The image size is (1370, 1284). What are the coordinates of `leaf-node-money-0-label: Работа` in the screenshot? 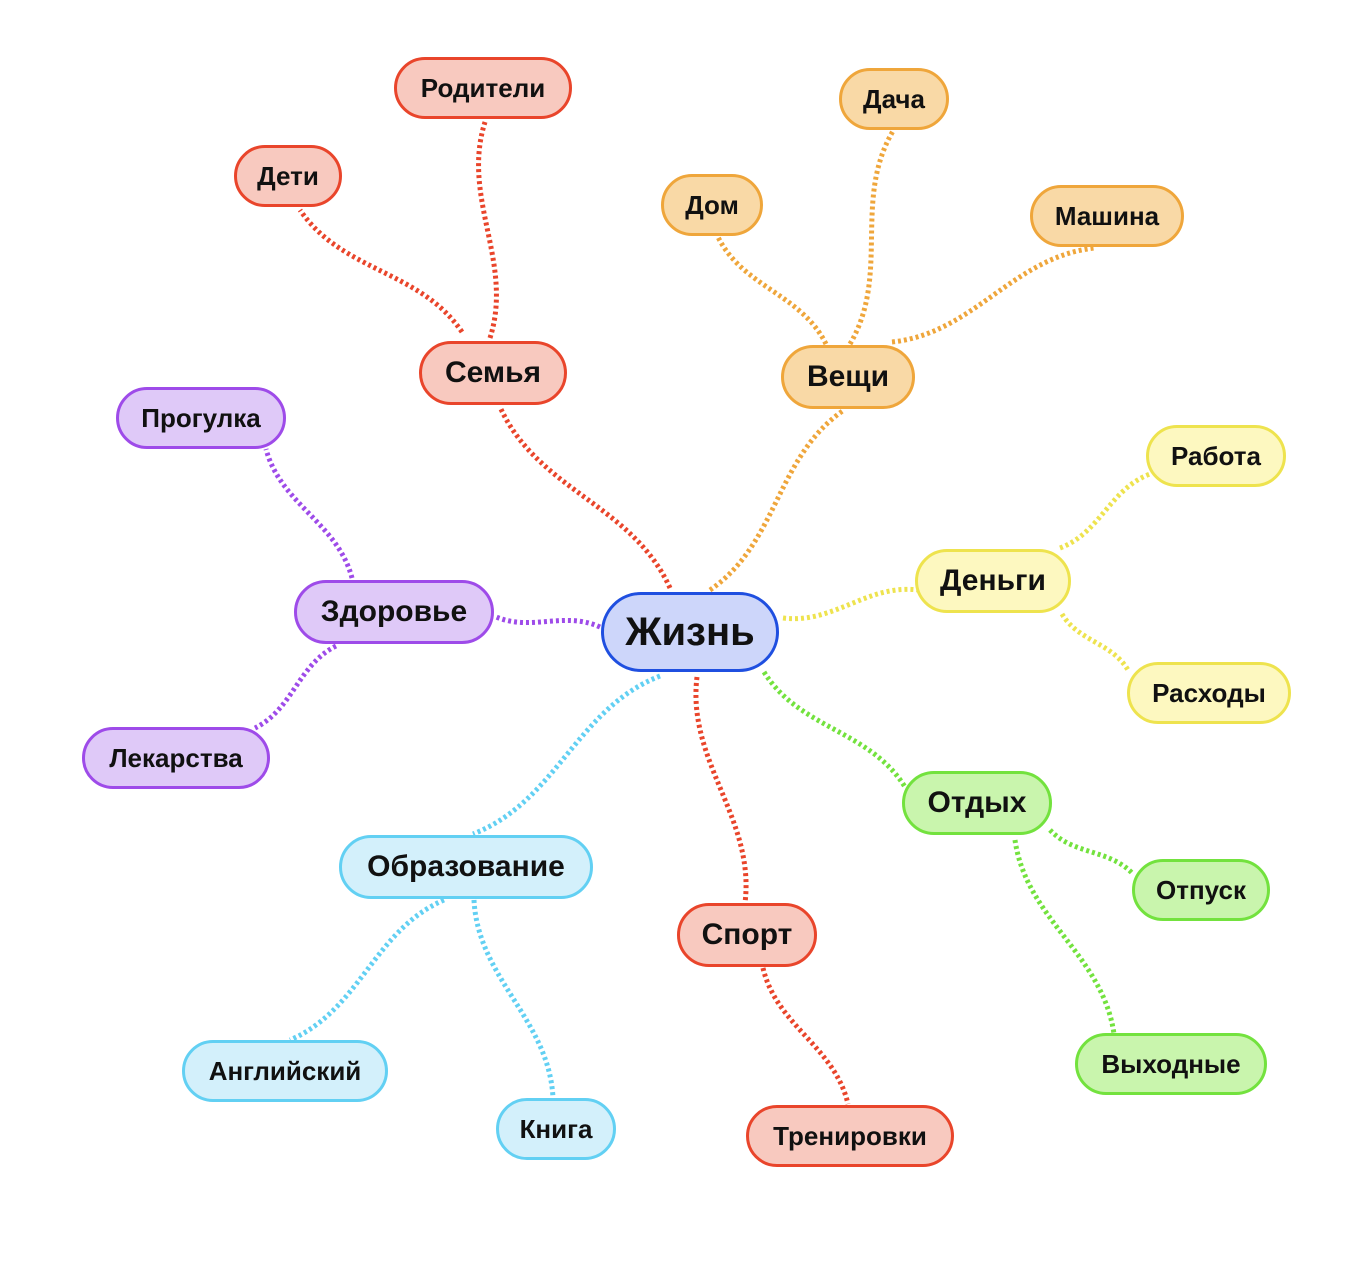 It's located at (1216, 455).